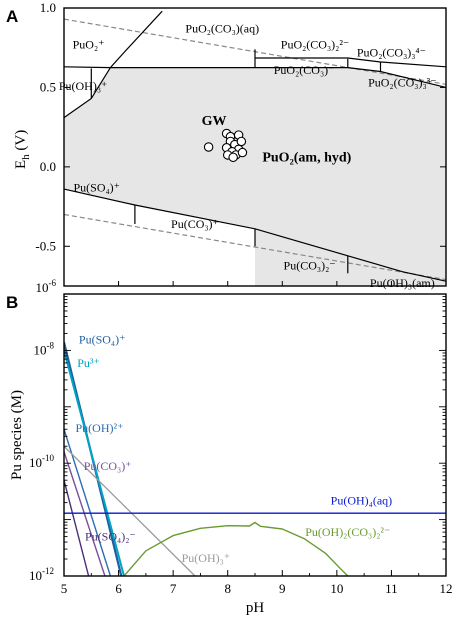  Describe the element at coordinates (48, 7) in the screenshot. I see `panel-a-ytick-label: 1.0` at that location.